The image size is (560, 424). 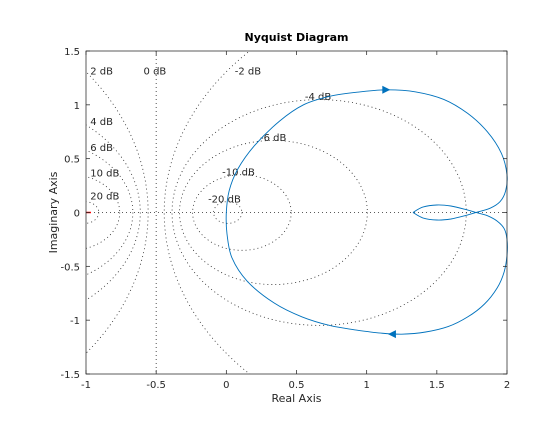 I want to click on x-axis-label: Real Axis, so click(x=296, y=398).